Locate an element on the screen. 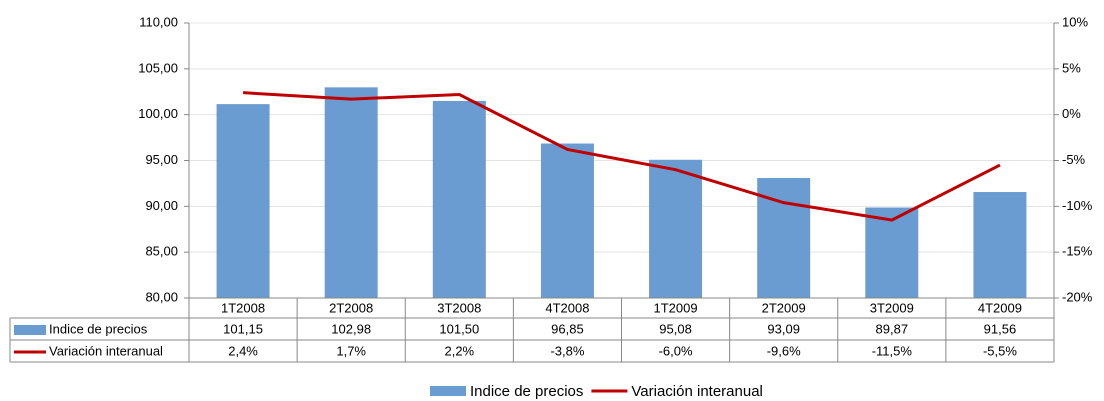  y-tick-label: 105,00 is located at coordinates (158, 67).